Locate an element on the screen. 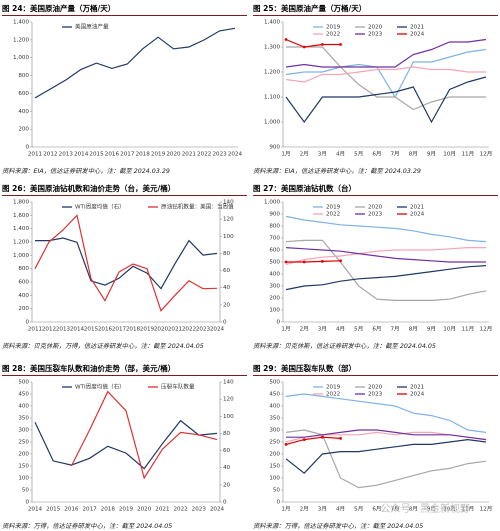 The width and height of the screenshot is (500, 531). x-tick-label: 2011 is located at coordinates (35, 155).